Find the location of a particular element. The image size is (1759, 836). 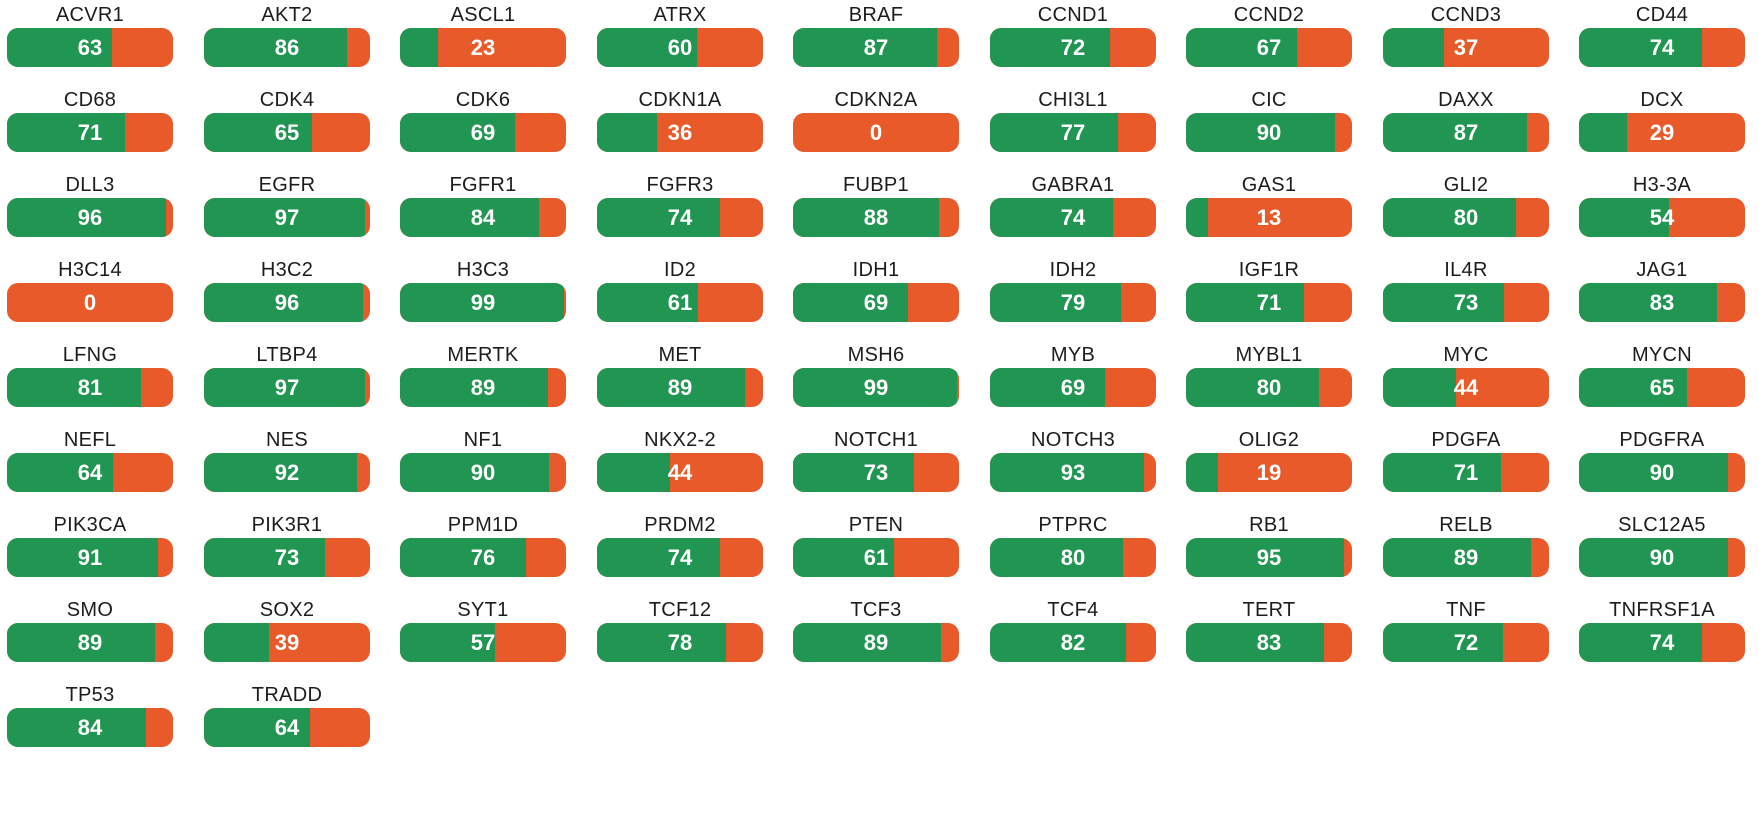

score-bar: 64 is located at coordinates (90, 472).